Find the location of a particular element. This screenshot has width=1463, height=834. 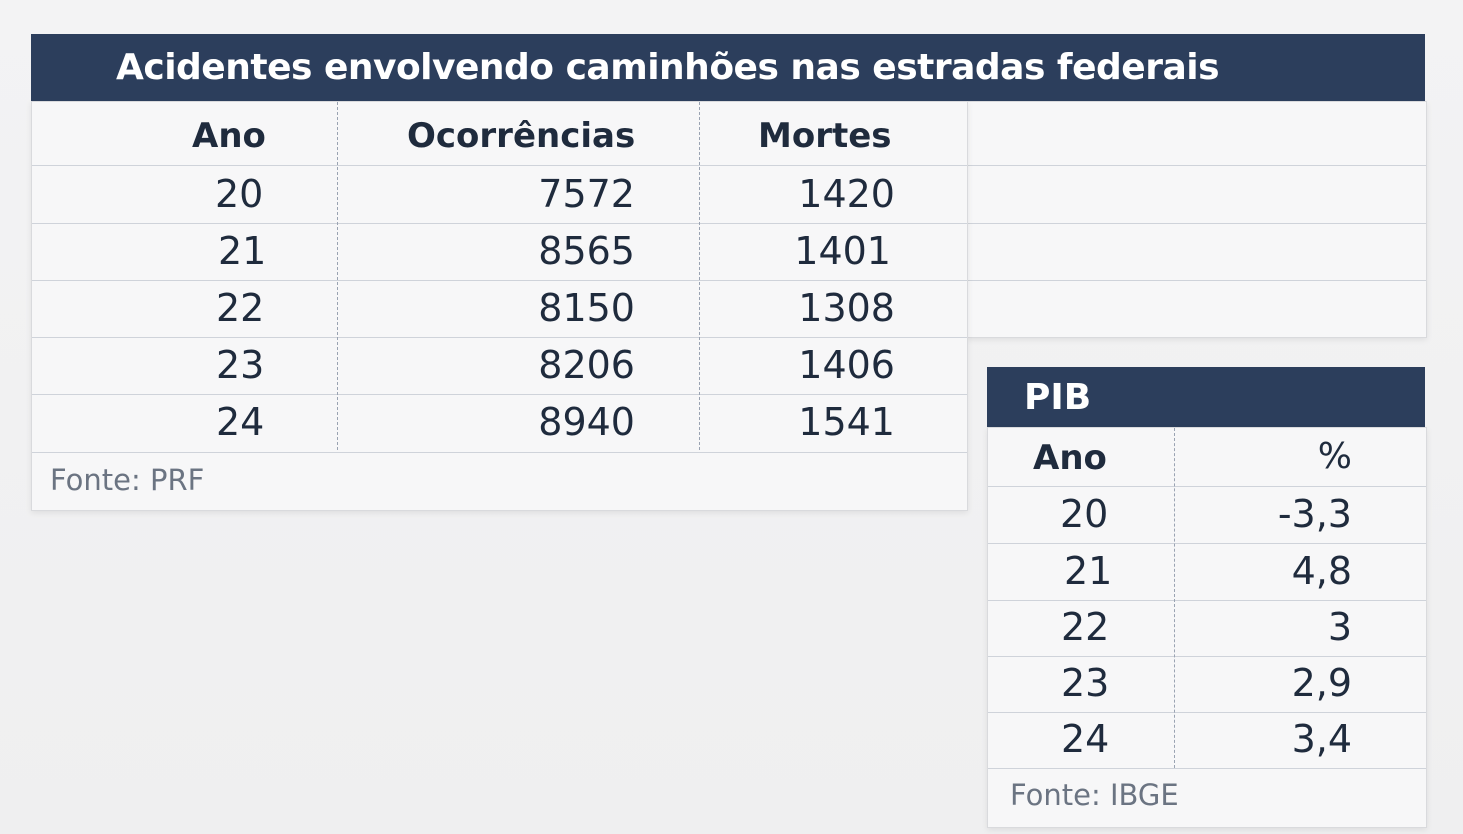

header-occurrences: Ocorrências is located at coordinates (521, 136).